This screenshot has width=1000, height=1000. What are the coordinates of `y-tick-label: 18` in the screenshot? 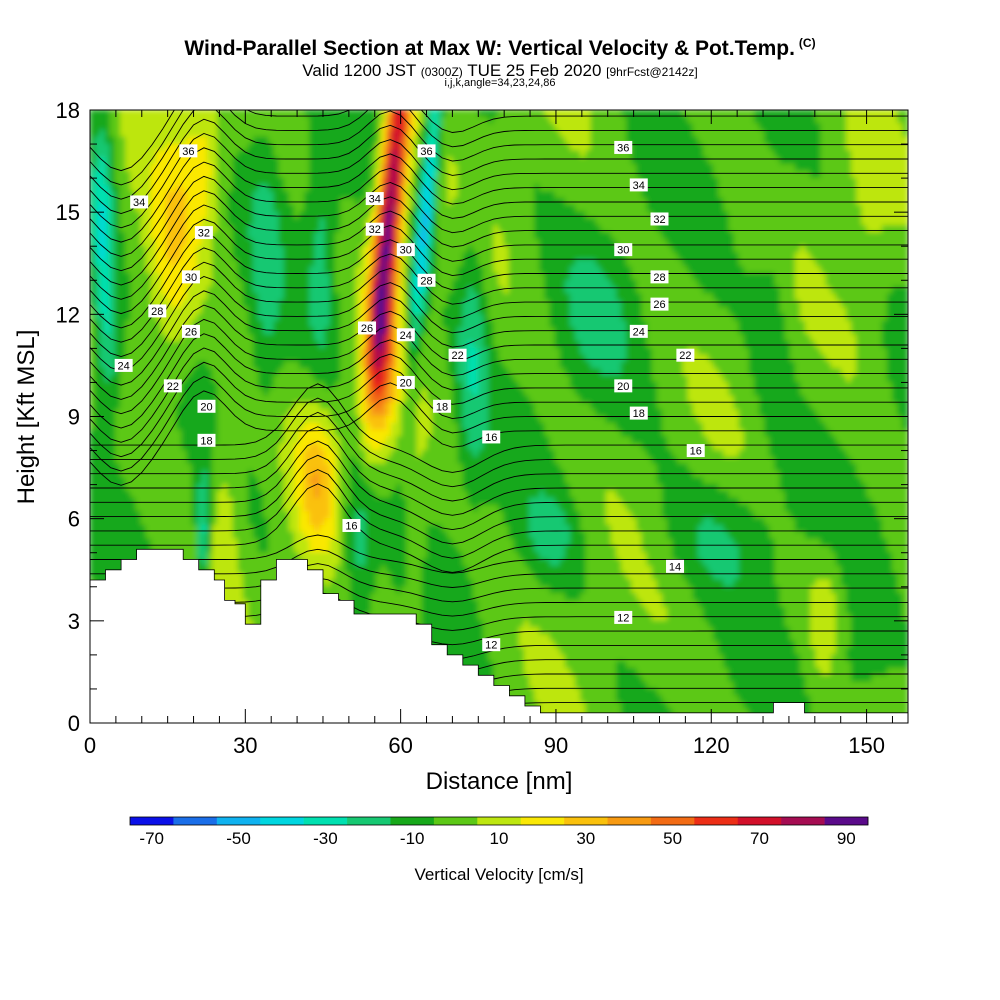 It's located at (68, 110).